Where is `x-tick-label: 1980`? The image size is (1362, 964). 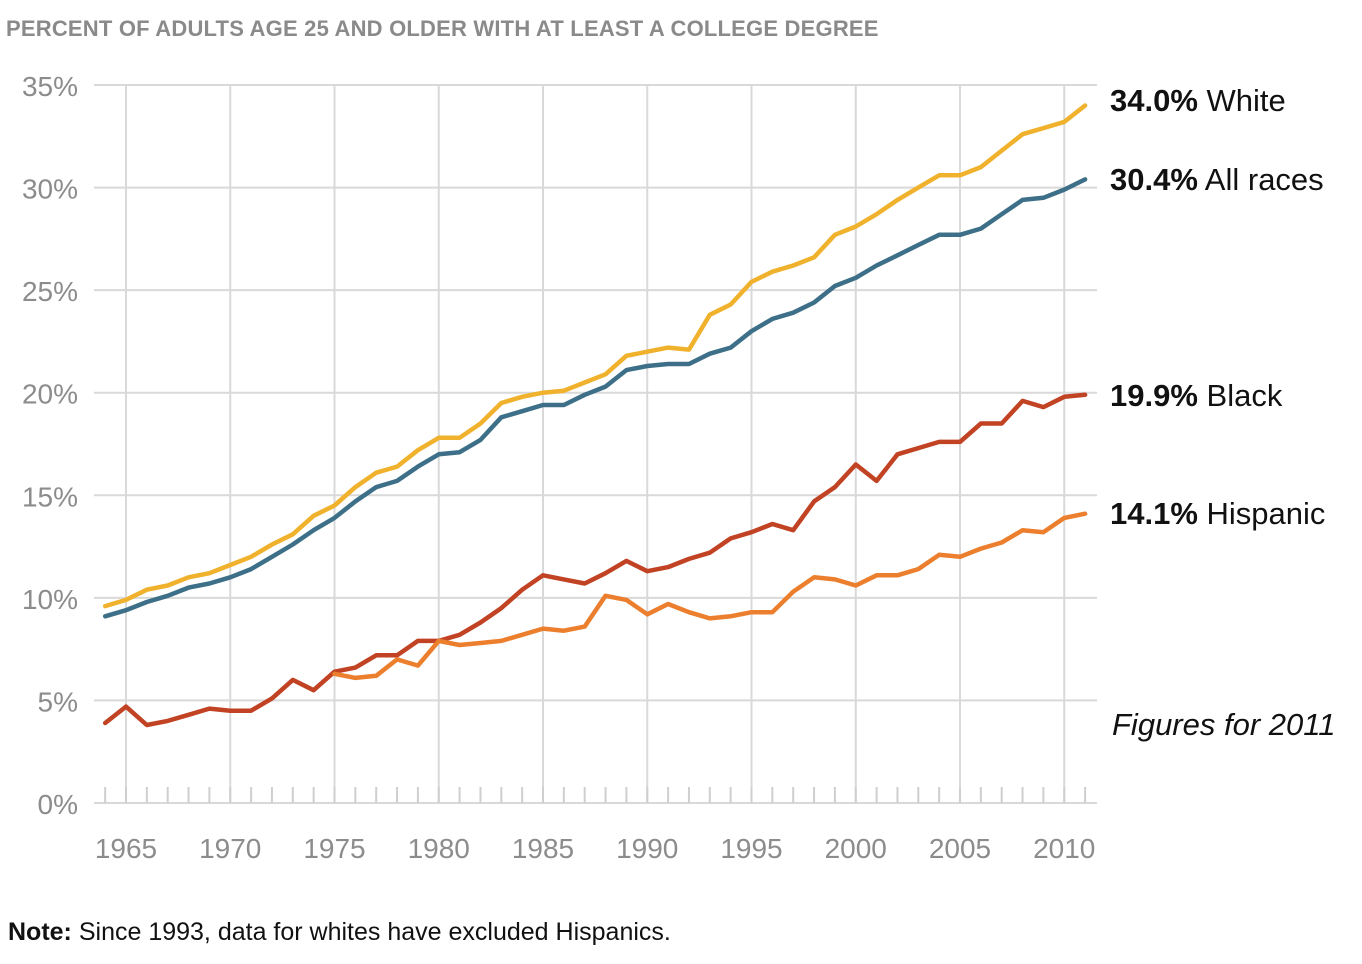 x-tick-label: 1980 is located at coordinates (439, 848).